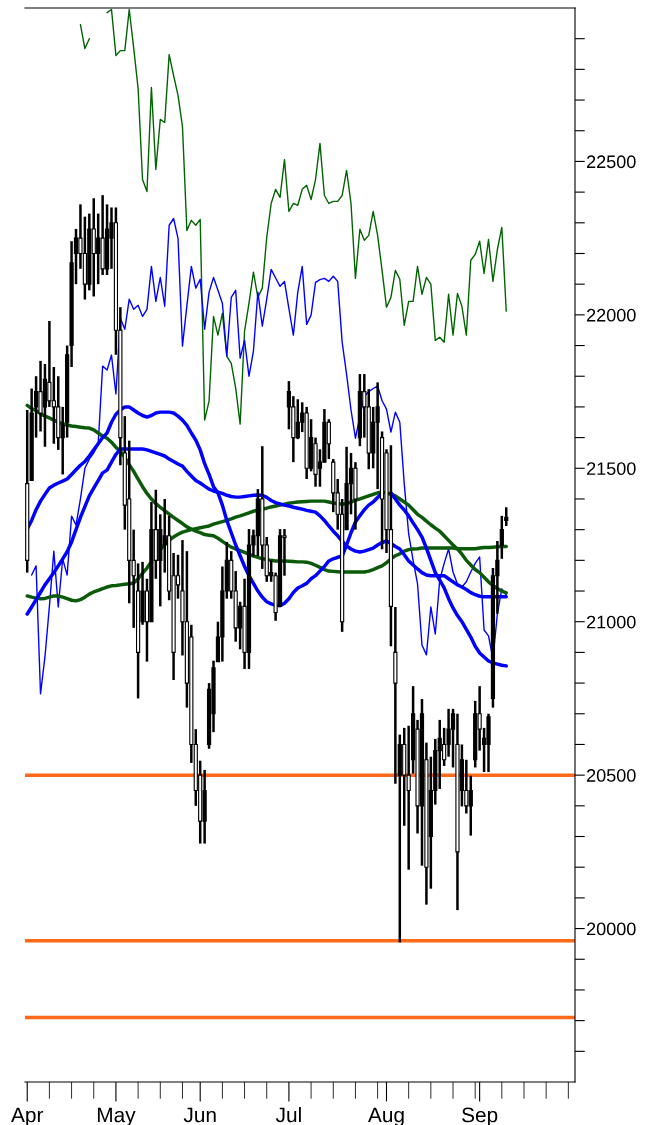 The width and height of the screenshot is (661, 1125). What do you see at coordinates (288, 1115) in the screenshot?
I see `x-tick-label: Jul` at bounding box center [288, 1115].